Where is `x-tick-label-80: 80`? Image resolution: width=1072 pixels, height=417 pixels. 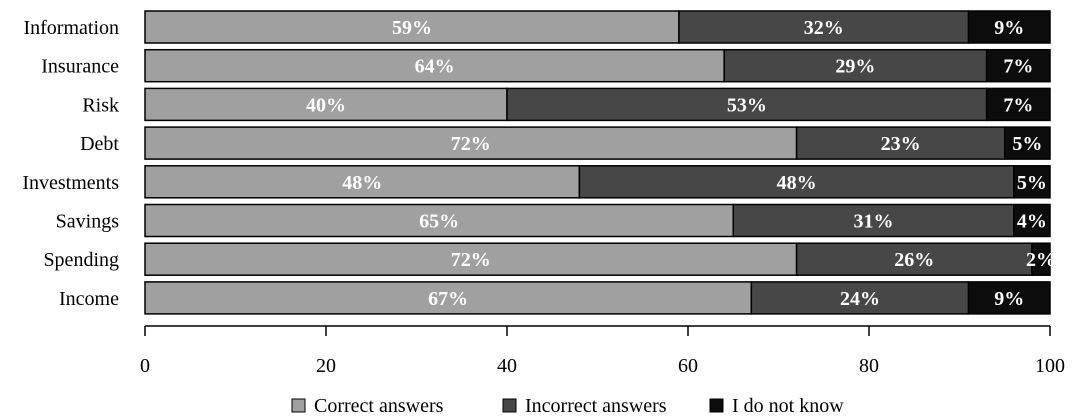 x-tick-label-80: 80 is located at coordinates (869, 366).